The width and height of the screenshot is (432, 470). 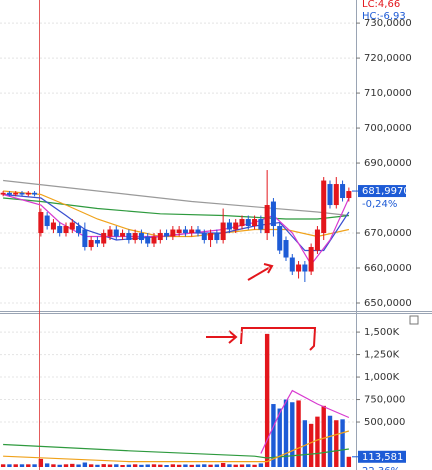 I want to click on y-tick-label: 730,0000, so click(x=388, y=23).